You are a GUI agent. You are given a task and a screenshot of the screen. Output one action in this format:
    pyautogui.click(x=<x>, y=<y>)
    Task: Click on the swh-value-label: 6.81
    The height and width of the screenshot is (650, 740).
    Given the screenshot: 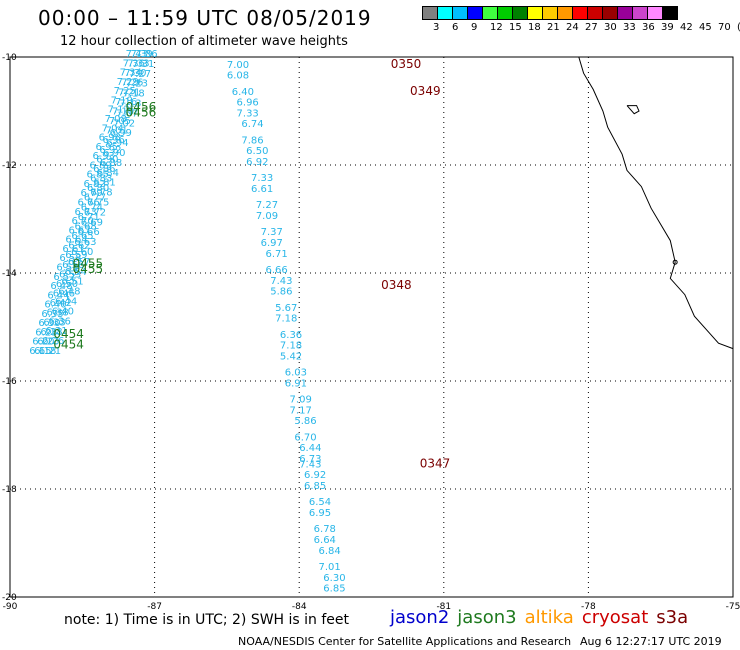 What is the action you would take?
    pyautogui.click(x=105, y=183)
    